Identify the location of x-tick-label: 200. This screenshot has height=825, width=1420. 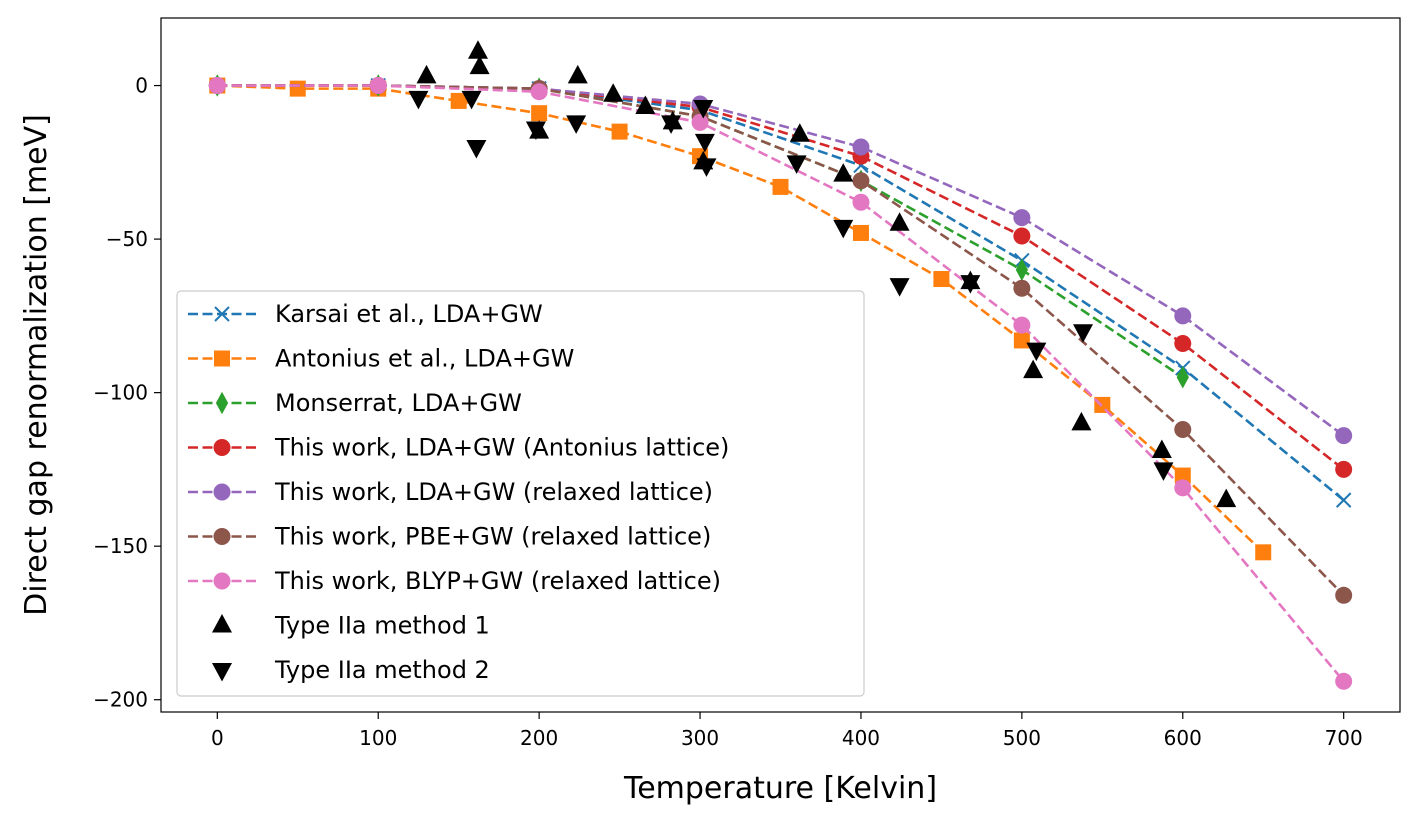
(539, 738).